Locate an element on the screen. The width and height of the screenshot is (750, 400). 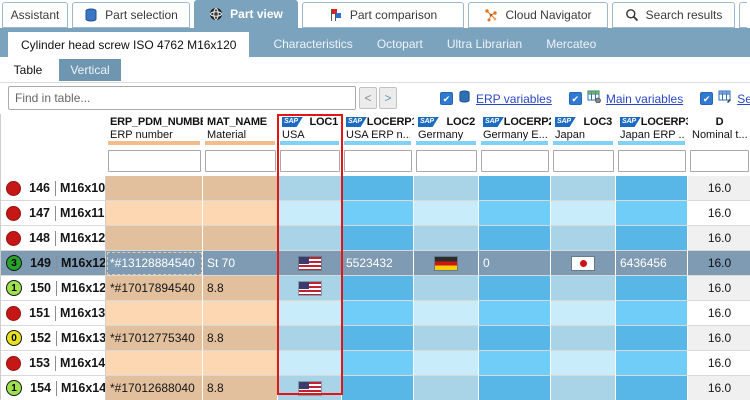
main-variables-toggle: ✔ Main variables is located at coordinates (626, 99).